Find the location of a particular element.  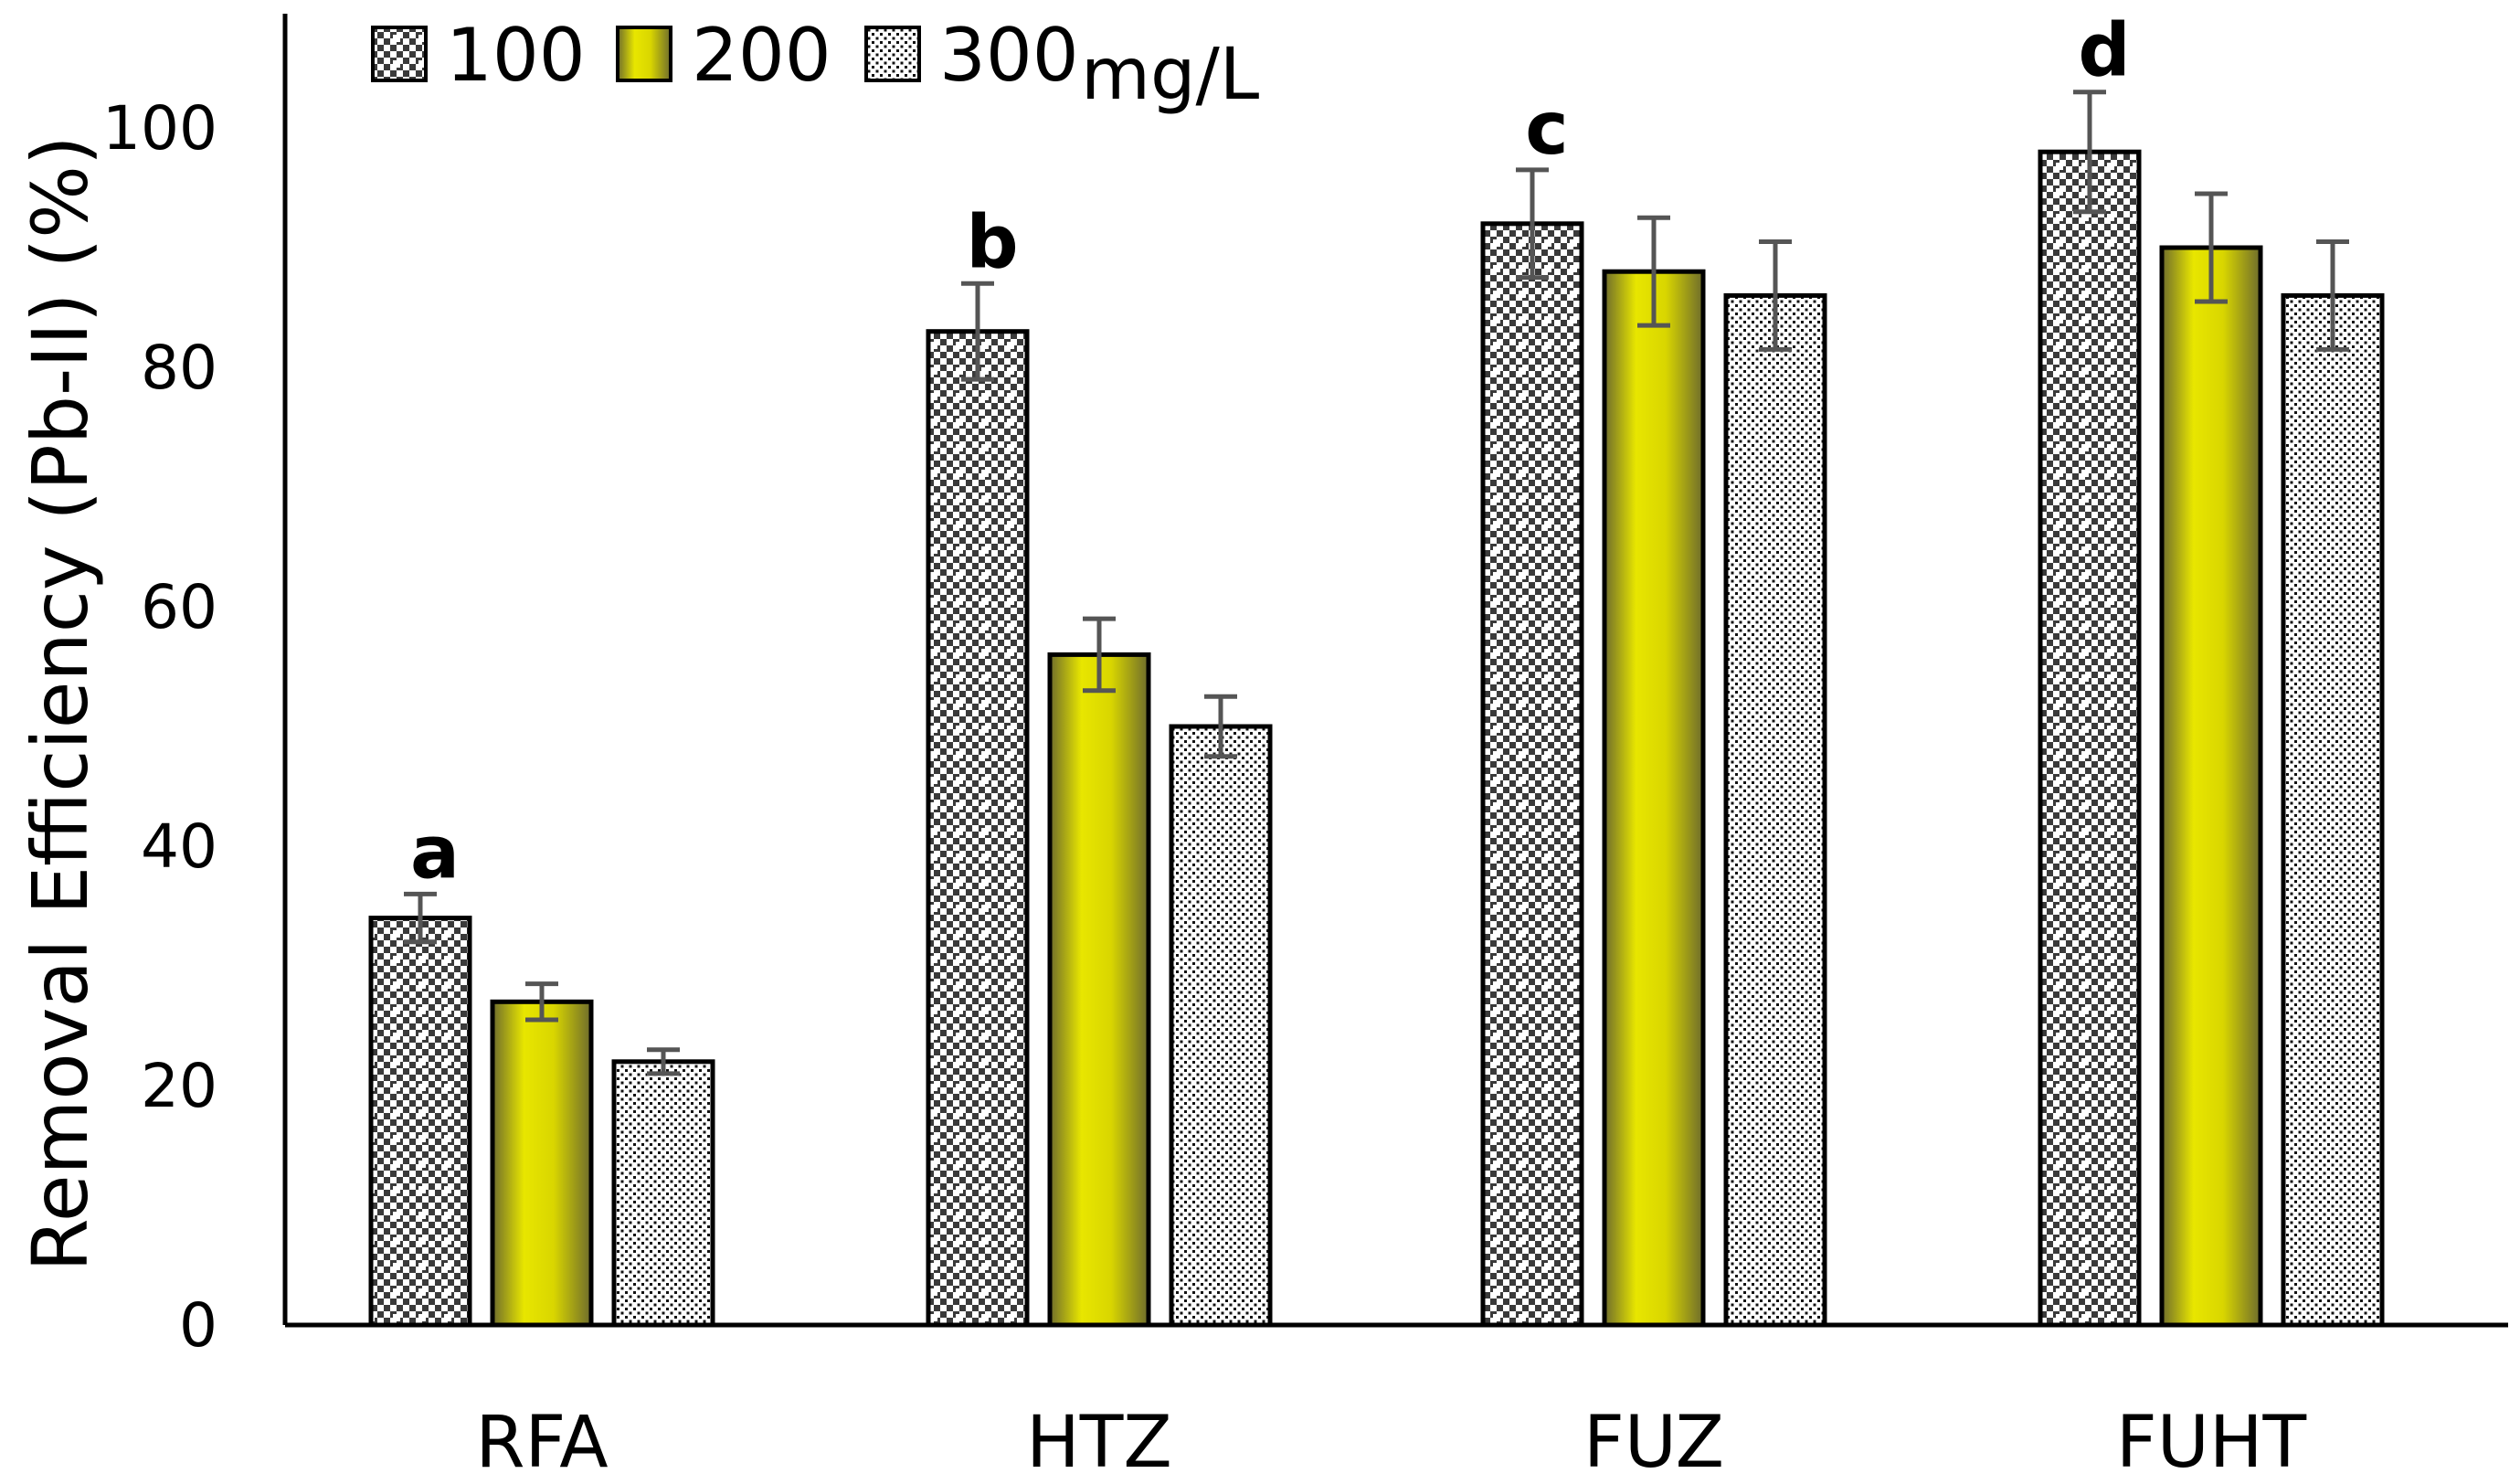

legend-label-200: 200 is located at coordinates (761, 56).